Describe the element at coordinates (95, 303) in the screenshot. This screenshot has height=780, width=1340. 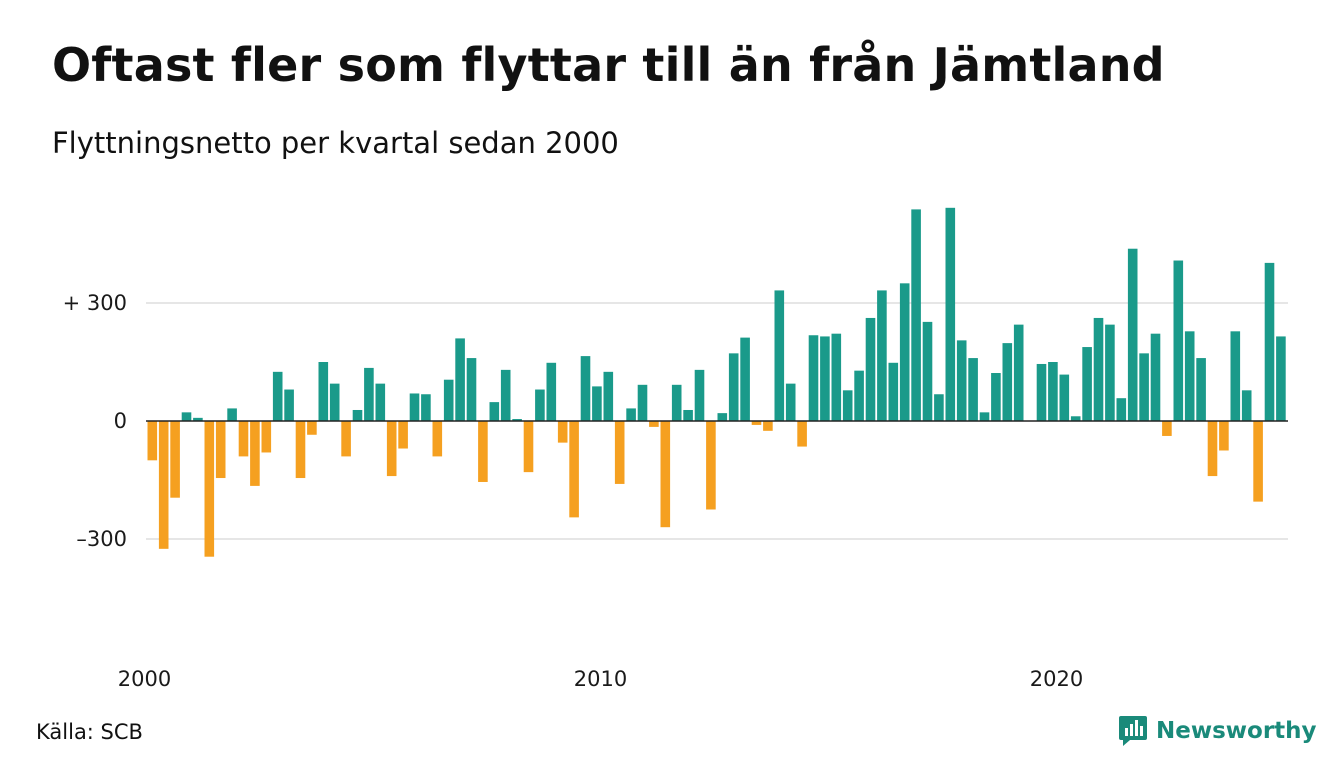
I see `y-tick-label: + 300` at that location.